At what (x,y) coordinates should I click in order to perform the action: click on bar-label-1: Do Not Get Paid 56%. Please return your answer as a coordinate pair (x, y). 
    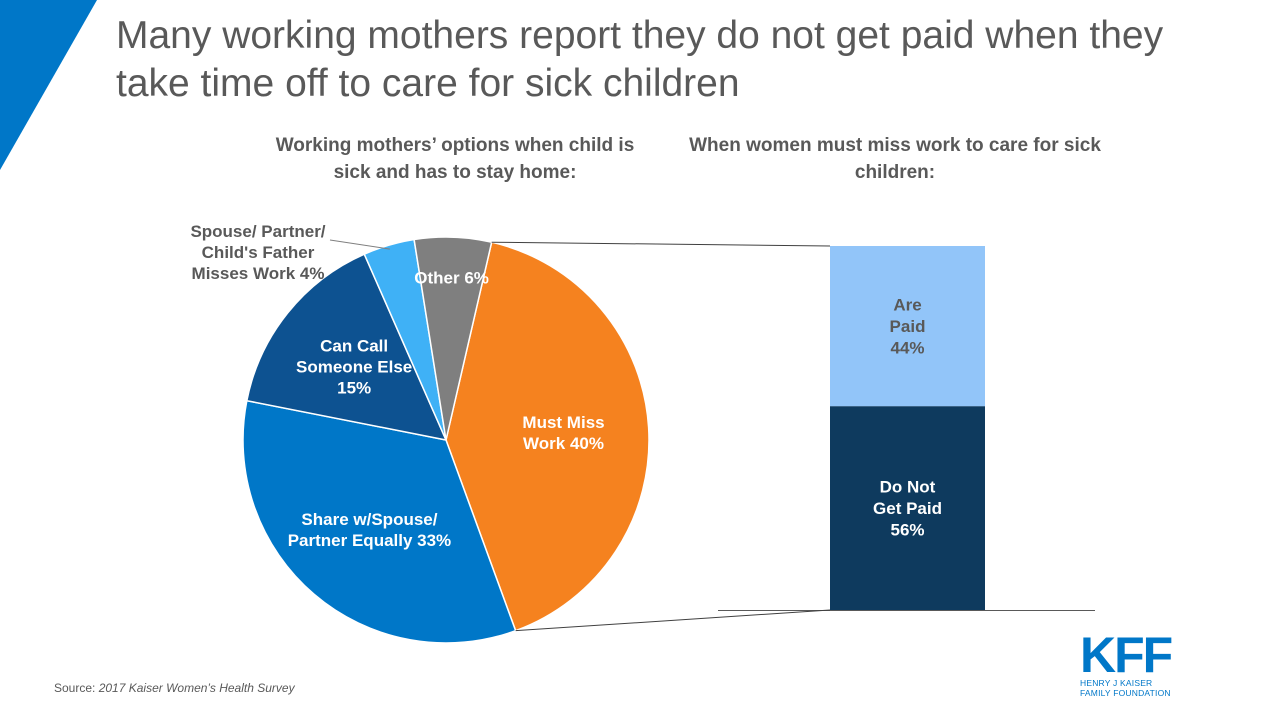
    Looking at the image, I should click on (907, 509).